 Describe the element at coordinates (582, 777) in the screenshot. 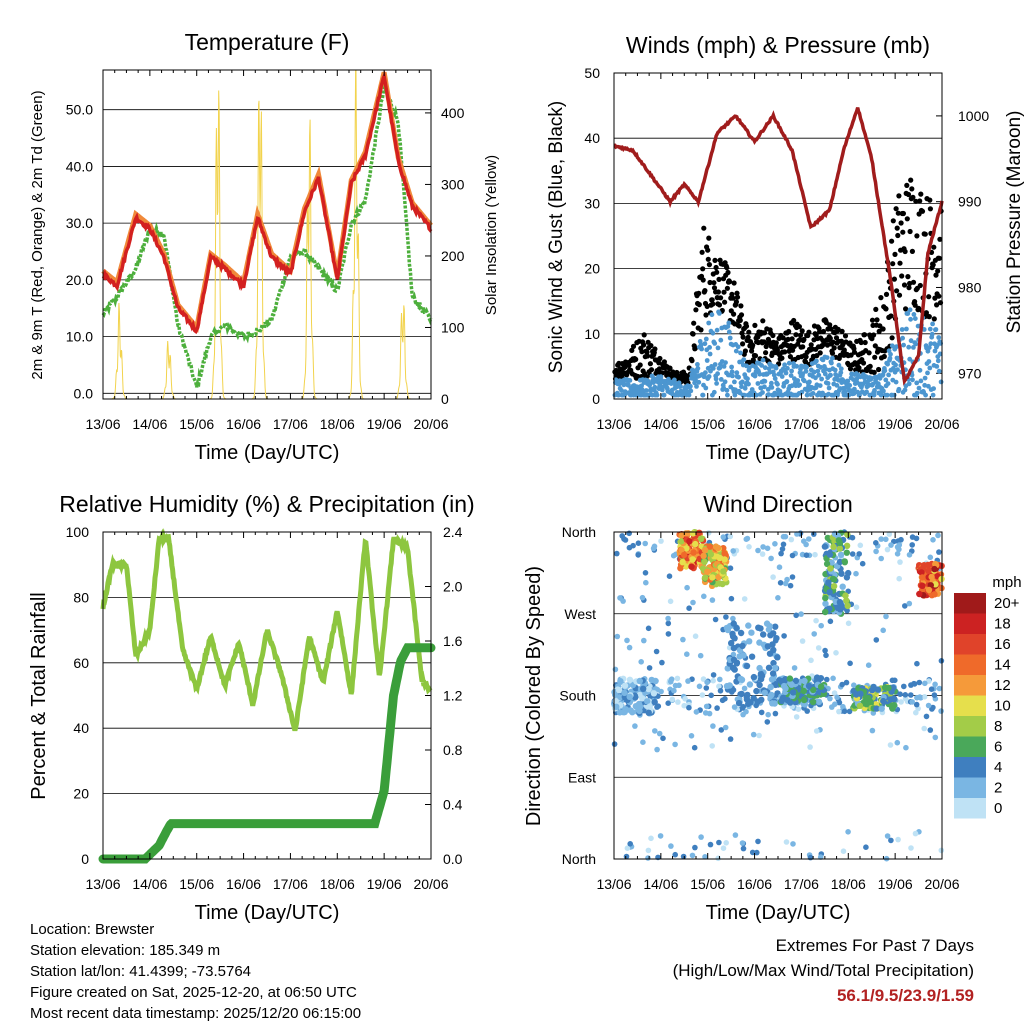

I see `y-tick-label: East` at that location.